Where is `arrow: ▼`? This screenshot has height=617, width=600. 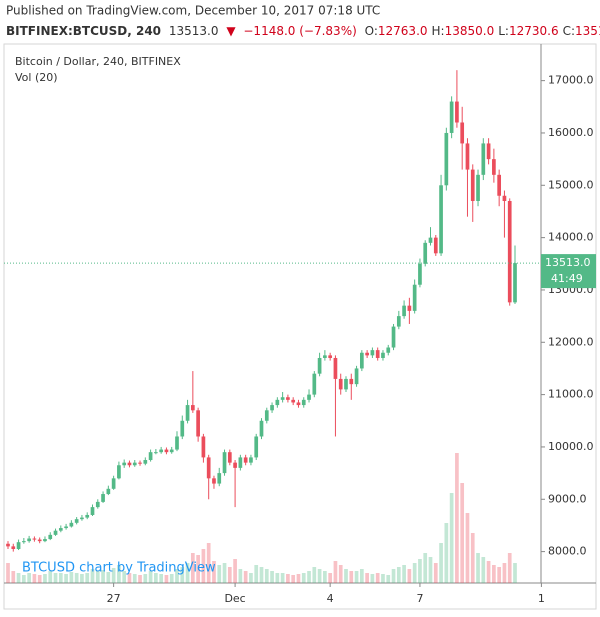
arrow: ▼ is located at coordinates (231, 31).